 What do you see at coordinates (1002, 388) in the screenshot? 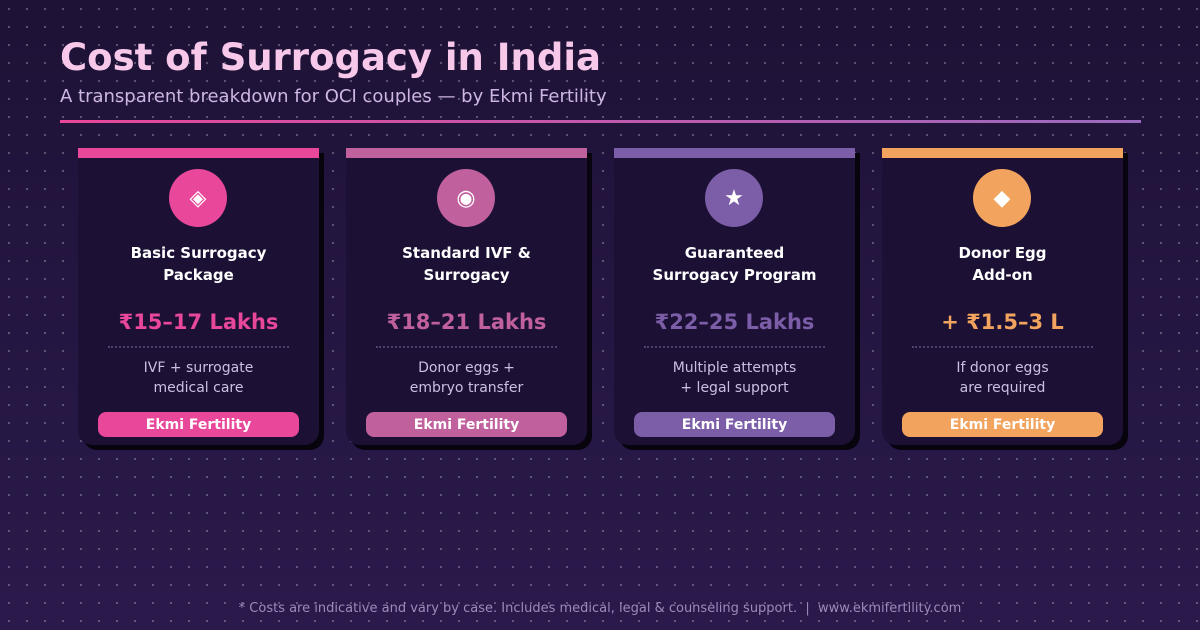
I see `card-description: are required` at bounding box center [1002, 388].